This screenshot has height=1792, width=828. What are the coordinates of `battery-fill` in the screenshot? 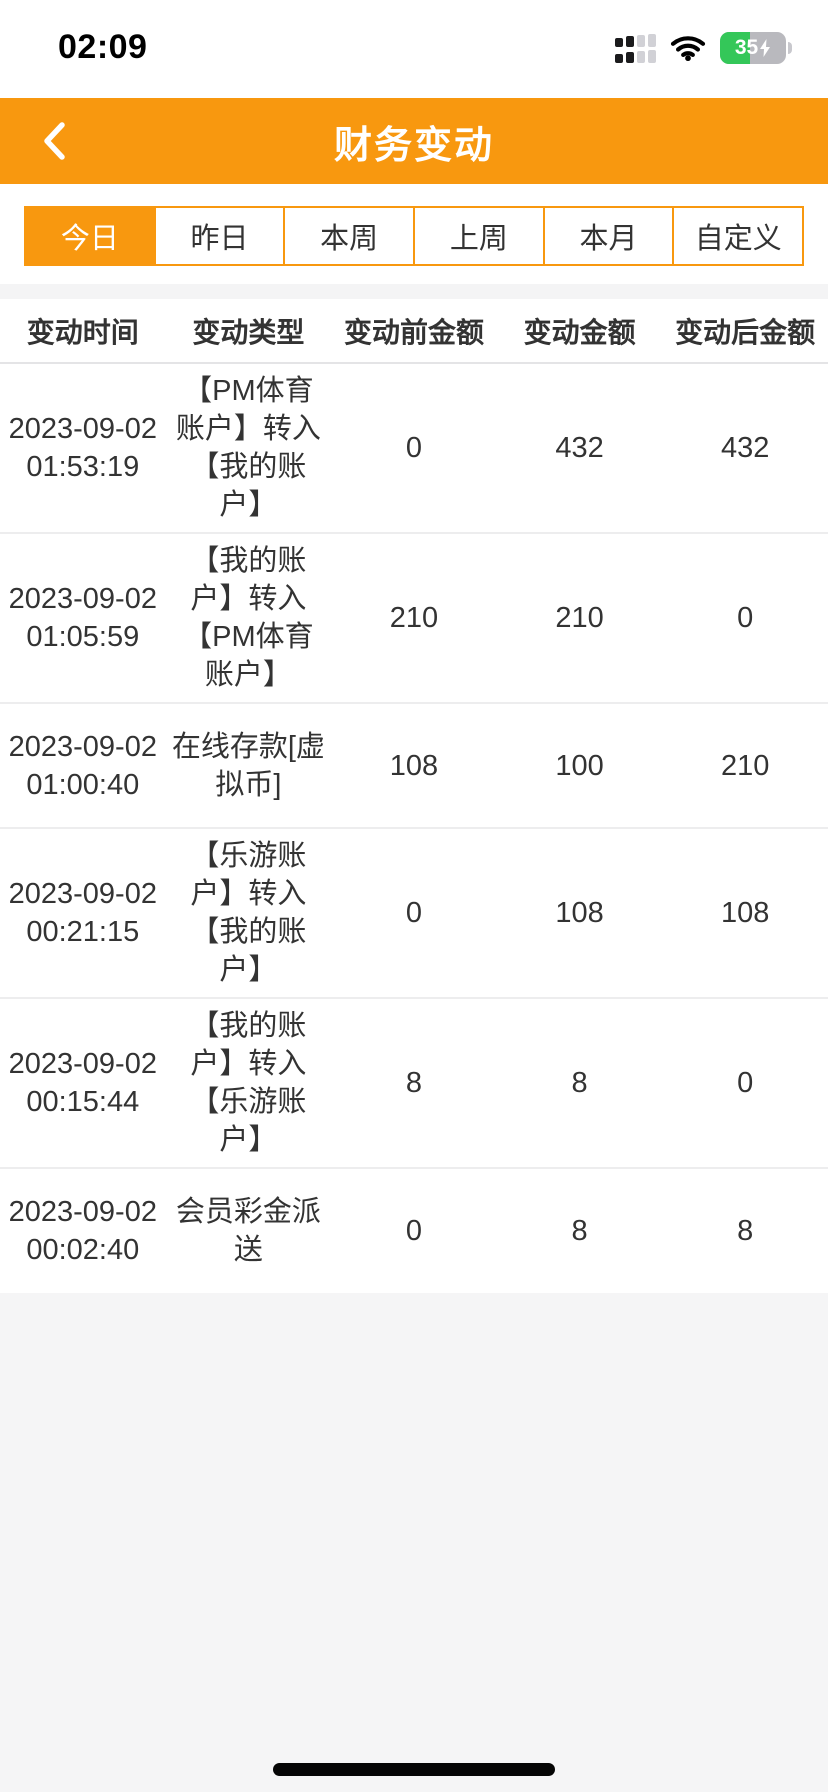 It's located at (735, 48).